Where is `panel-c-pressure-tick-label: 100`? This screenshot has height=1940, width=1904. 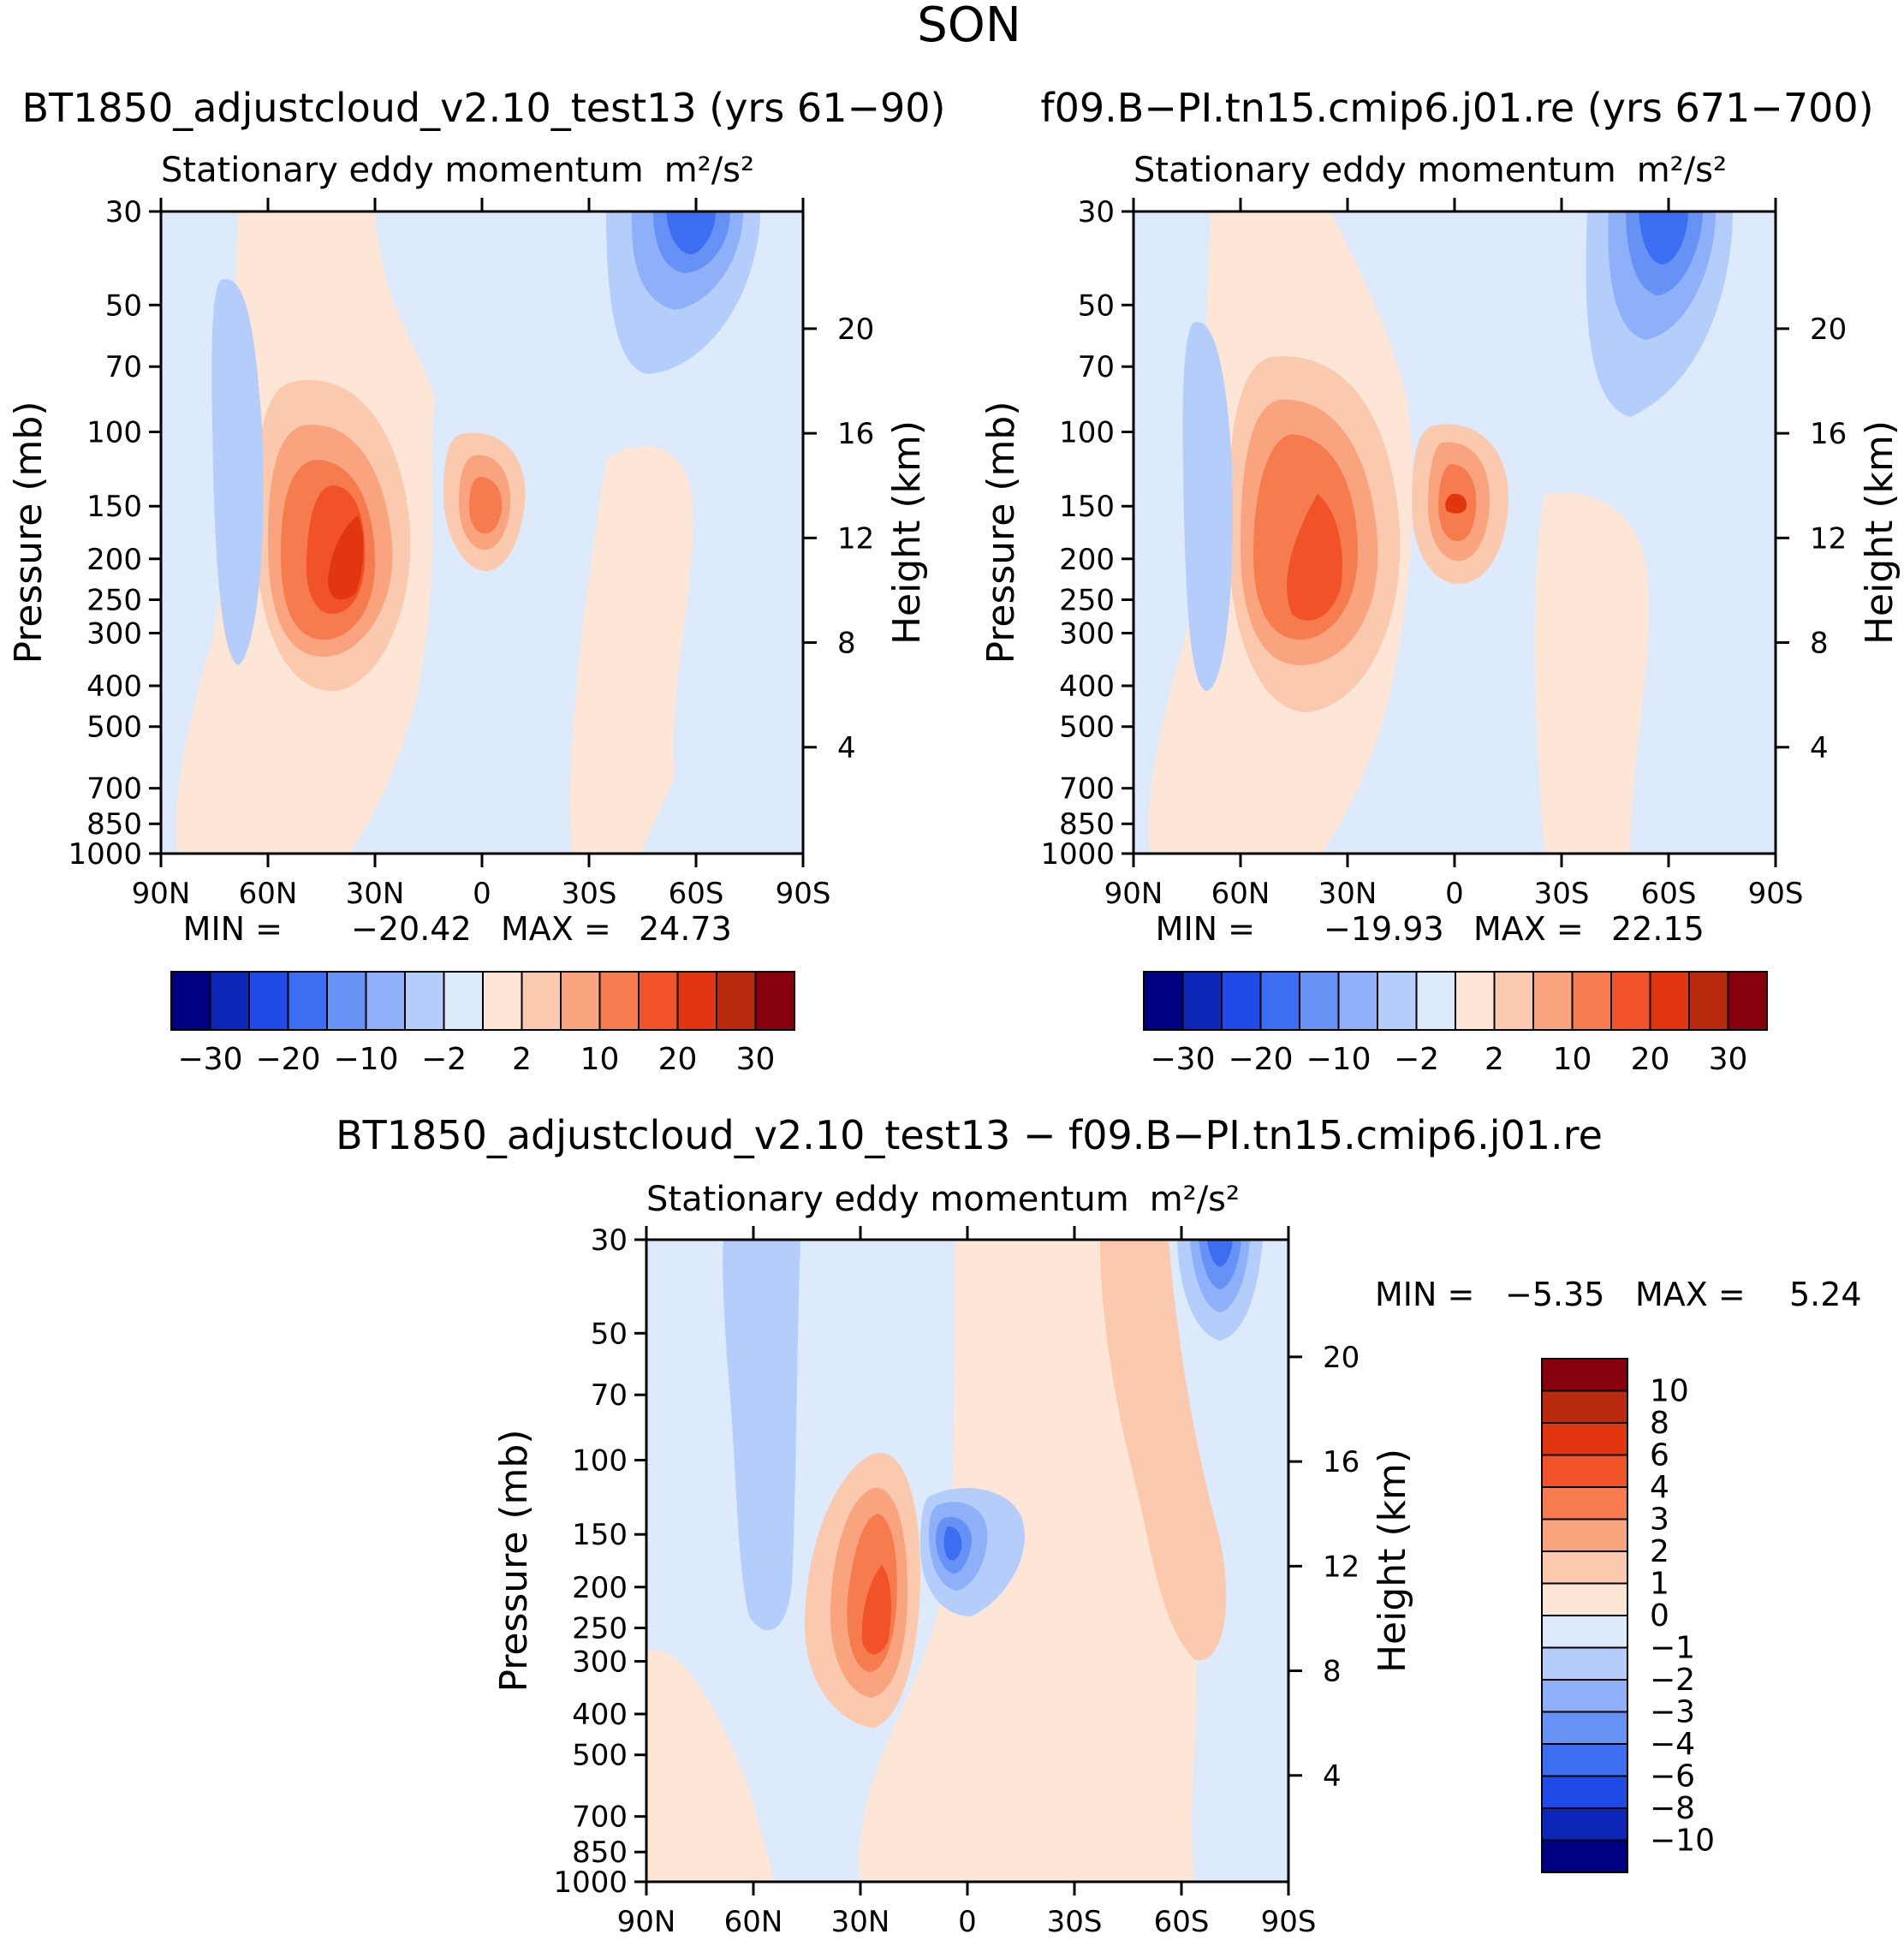
panel-c-pressure-tick-label: 100 is located at coordinates (600, 1462).